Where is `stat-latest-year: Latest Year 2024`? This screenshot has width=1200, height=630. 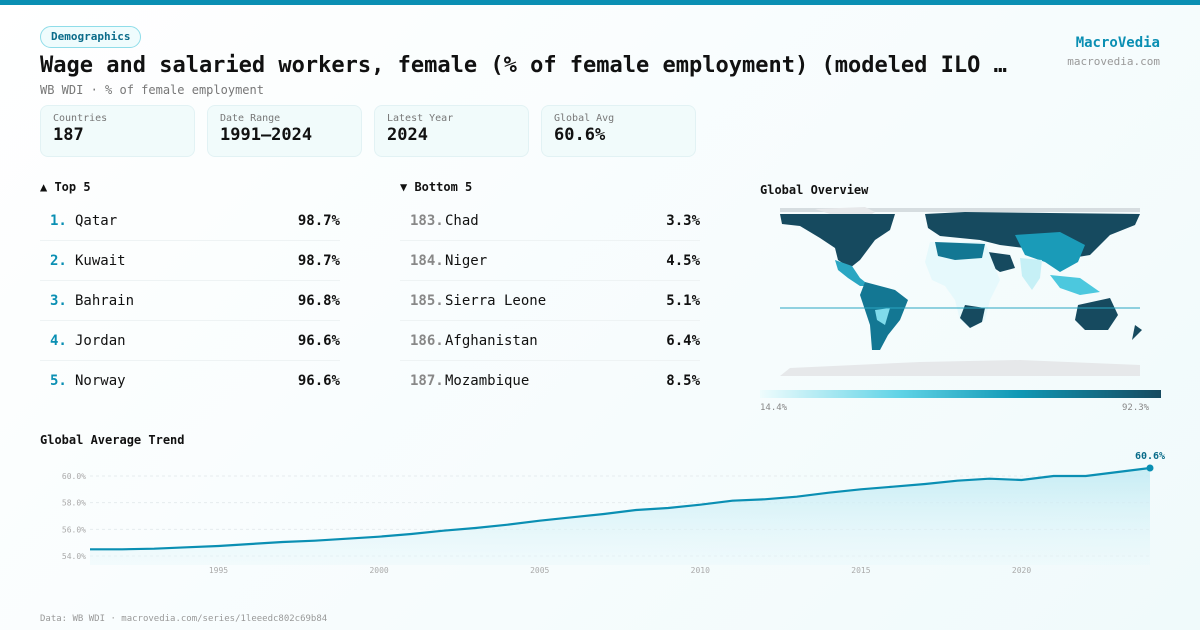 stat-latest-year: Latest Year 2024 is located at coordinates (451, 131).